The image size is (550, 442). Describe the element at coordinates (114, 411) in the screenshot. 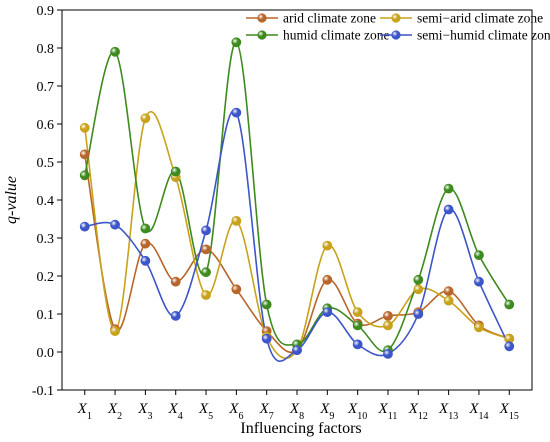

I see `x-tick-label: X2` at that location.